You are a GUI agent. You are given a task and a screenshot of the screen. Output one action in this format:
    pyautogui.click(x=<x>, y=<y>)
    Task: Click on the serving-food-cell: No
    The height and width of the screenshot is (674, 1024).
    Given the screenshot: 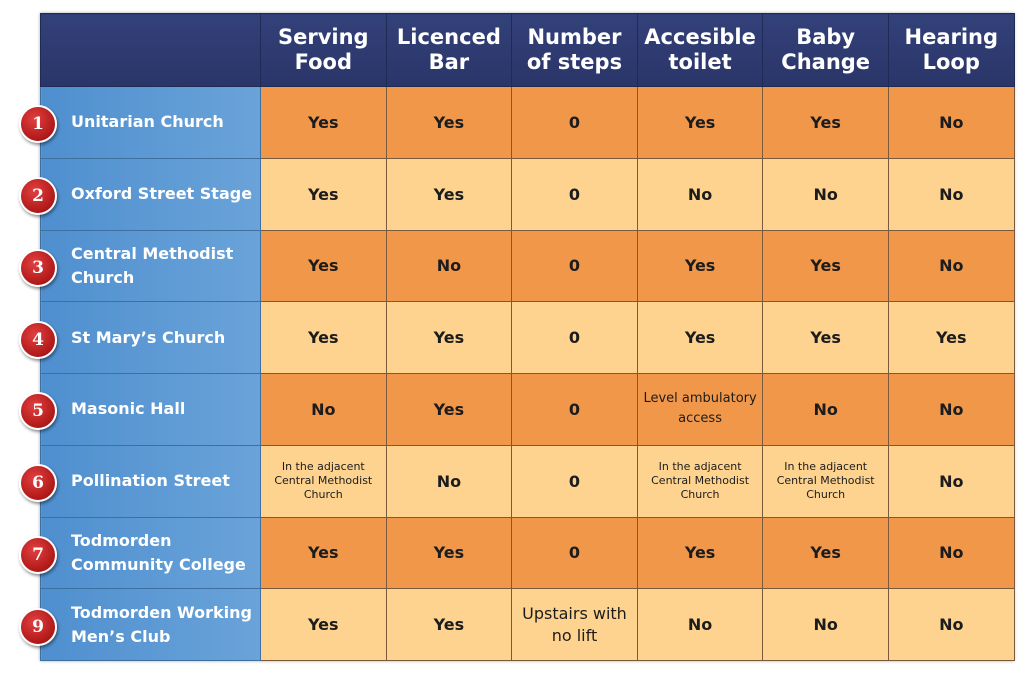 What is the action you would take?
    pyautogui.click(x=323, y=409)
    